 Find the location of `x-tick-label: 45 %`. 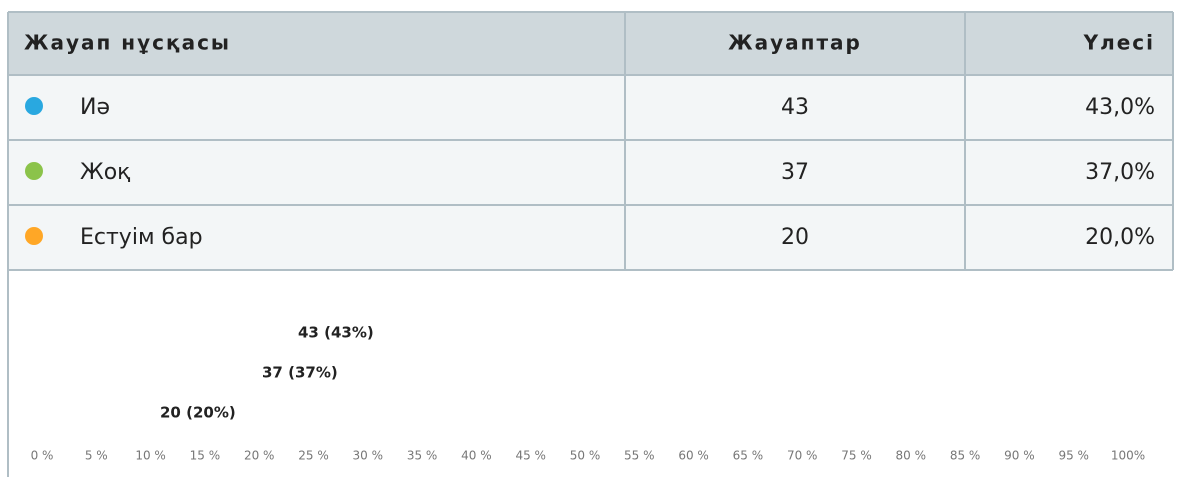

x-tick-label: 45 % is located at coordinates (530, 456).